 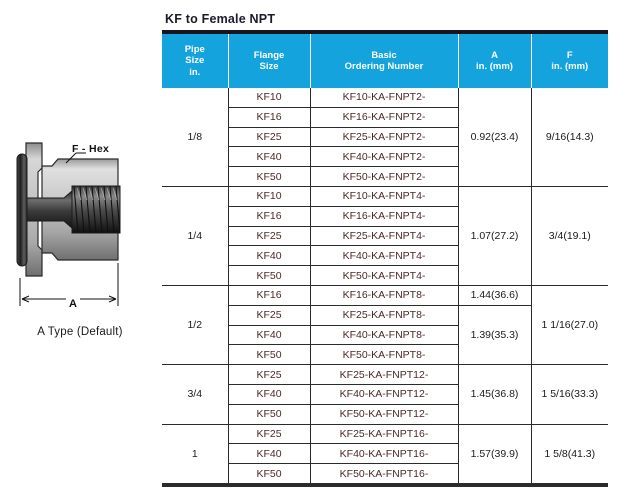 I want to click on table-row: KF50 KF50-KA-FNPT16-, so click(x=385, y=473).